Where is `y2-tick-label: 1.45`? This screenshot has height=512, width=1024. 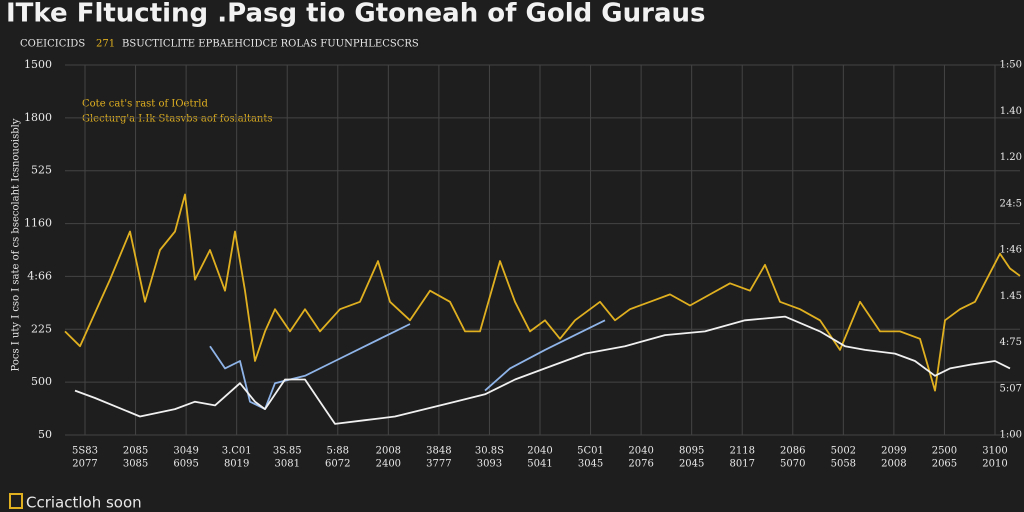
y2-tick-label: 1.45 is located at coordinates (1011, 296).